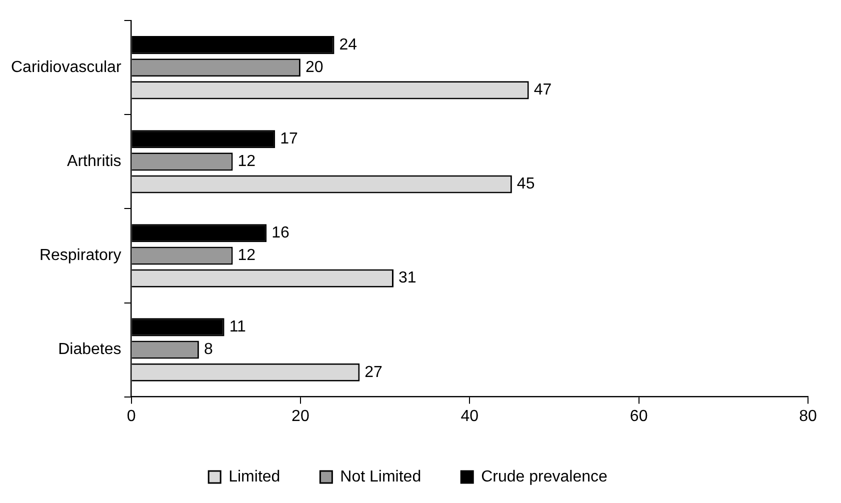 This screenshot has height=503, width=841. What do you see at coordinates (289, 139) in the screenshot?
I see `data-label: 17` at bounding box center [289, 139].